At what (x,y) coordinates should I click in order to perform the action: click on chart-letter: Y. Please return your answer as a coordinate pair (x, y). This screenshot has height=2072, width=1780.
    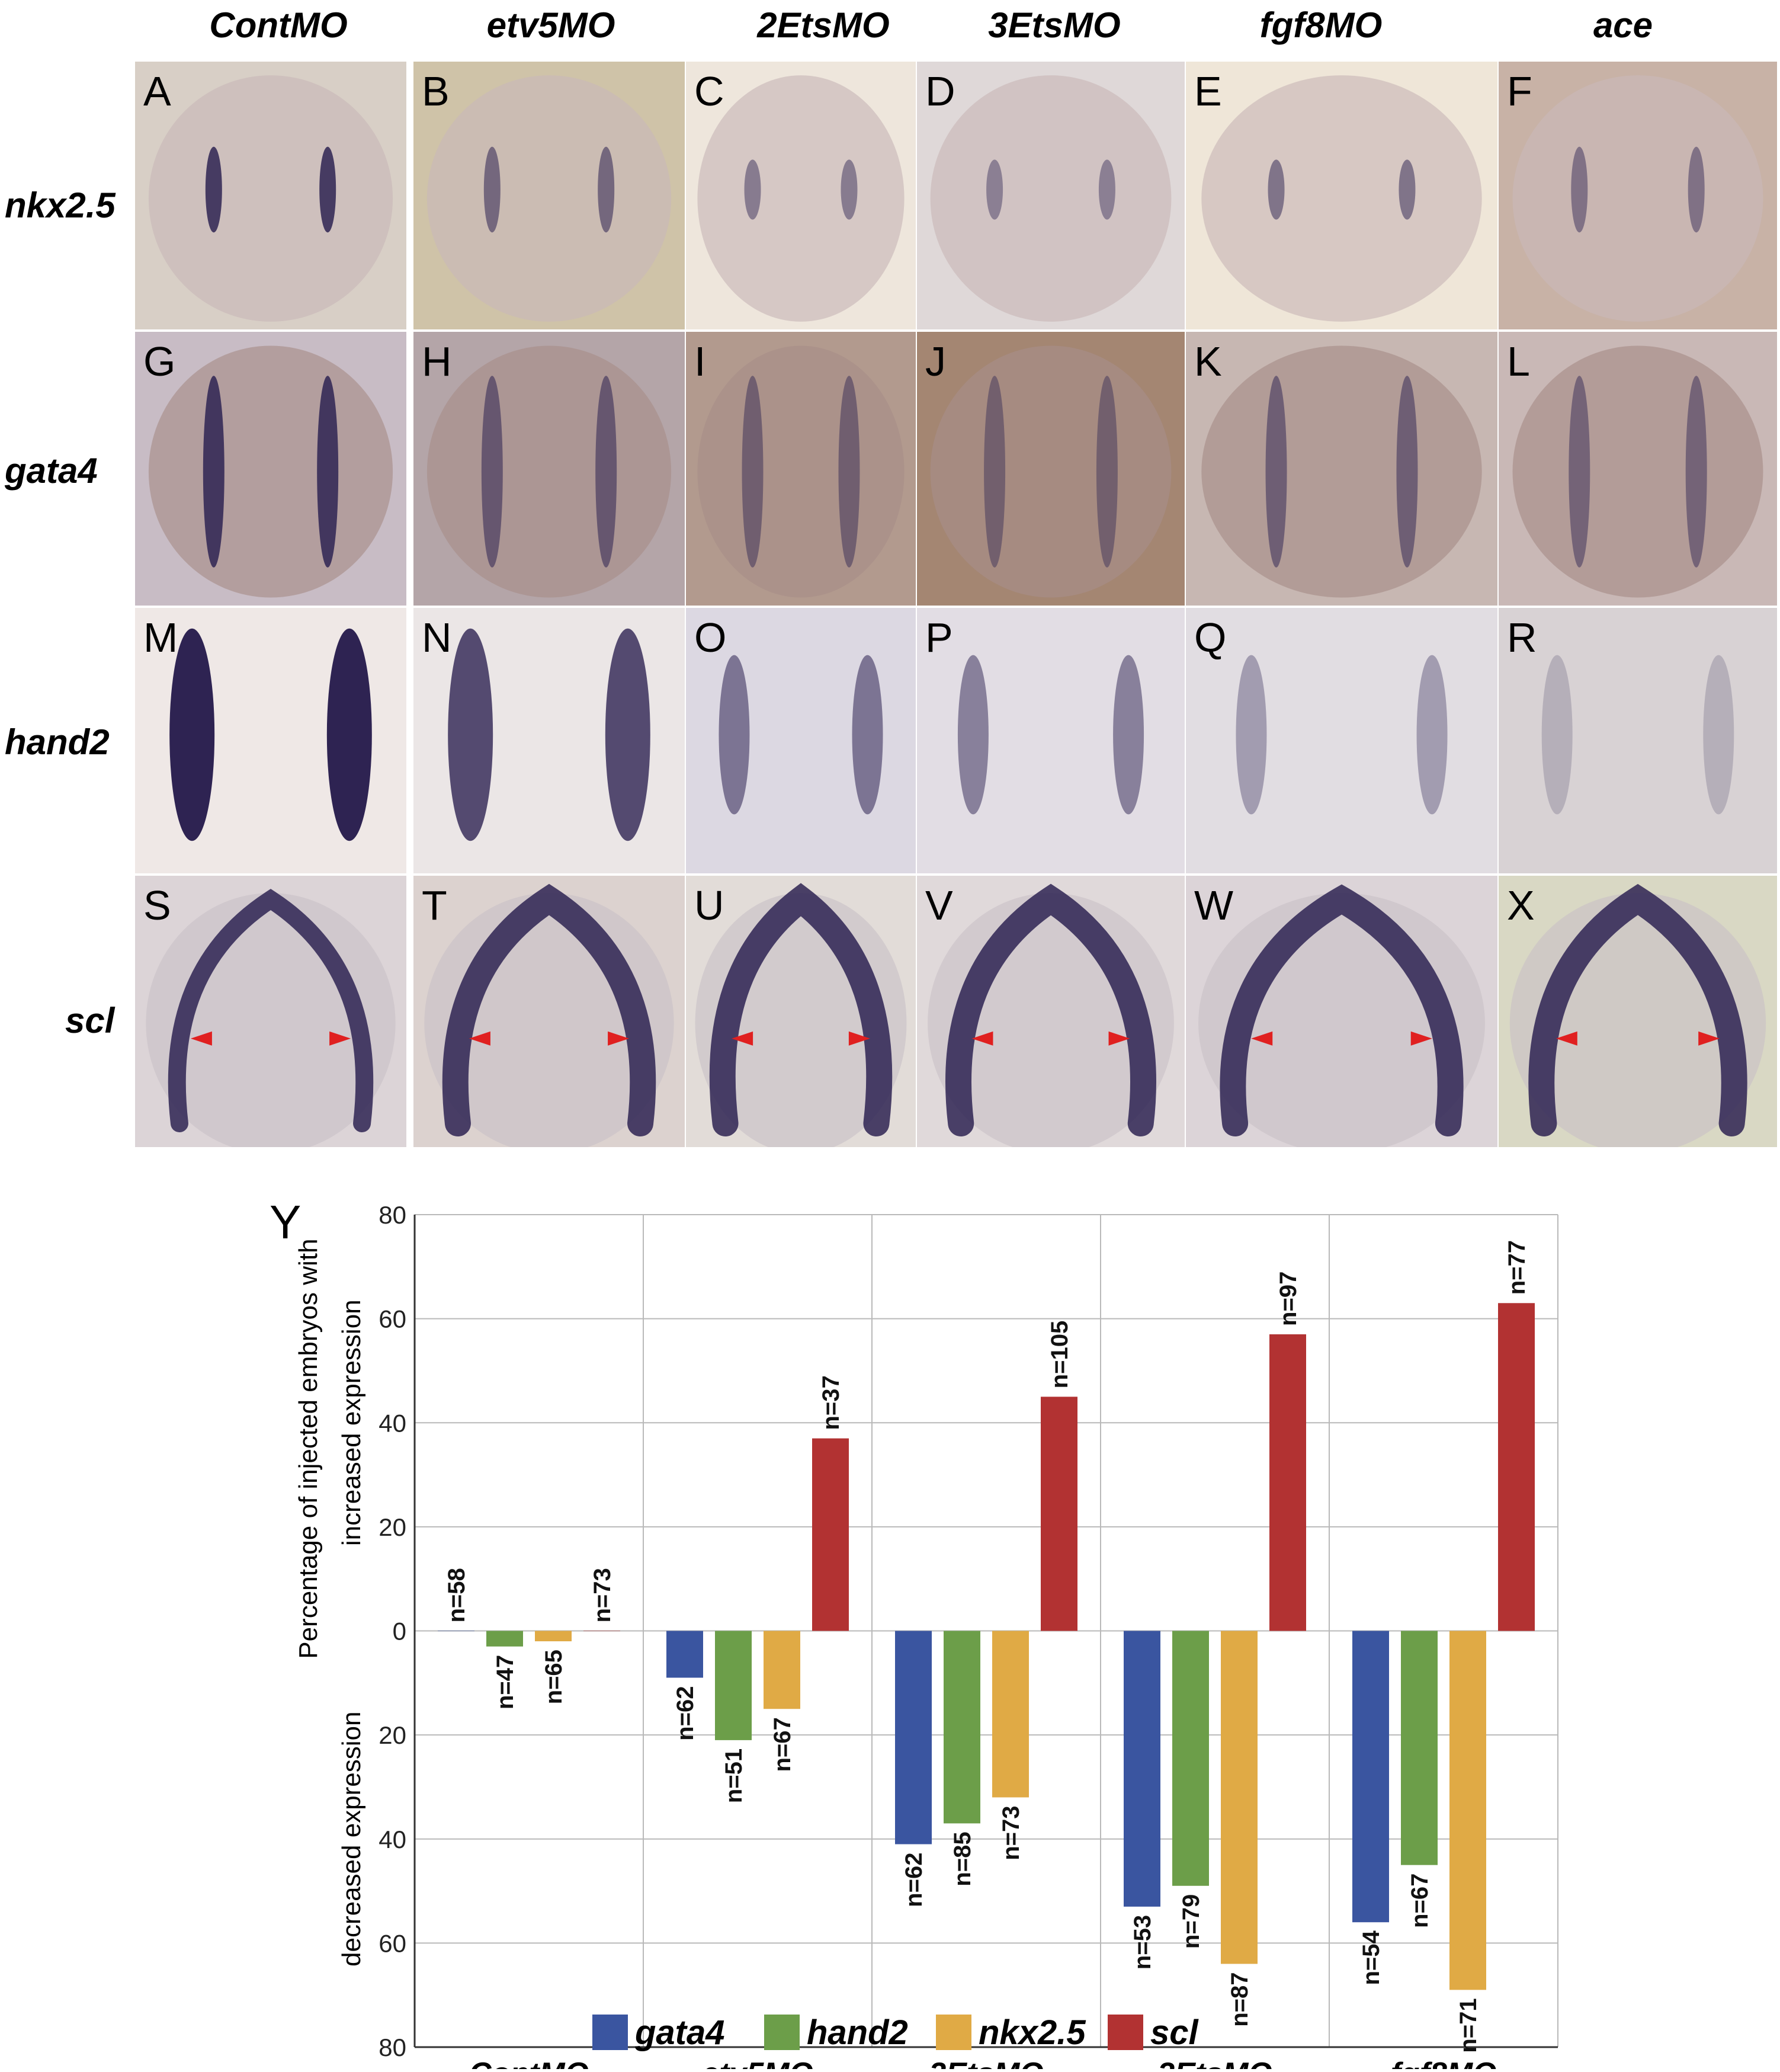
    Looking at the image, I should click on (285, 1222).